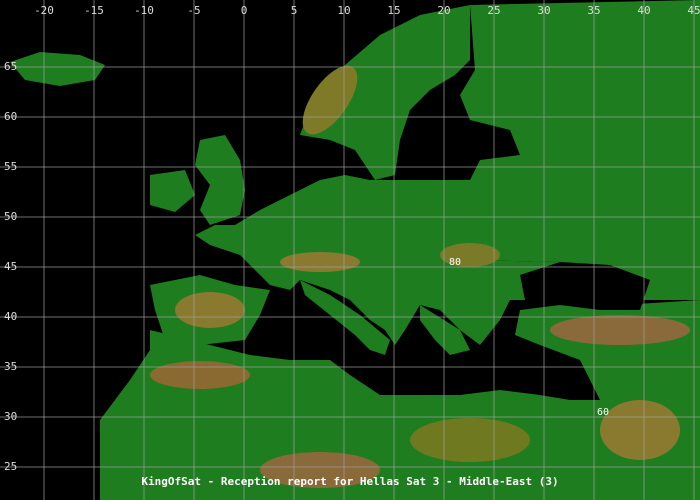  What do you see at coordinates (220, 180) in the screenshot?
I see `britain` at bounding box center [220, 180].